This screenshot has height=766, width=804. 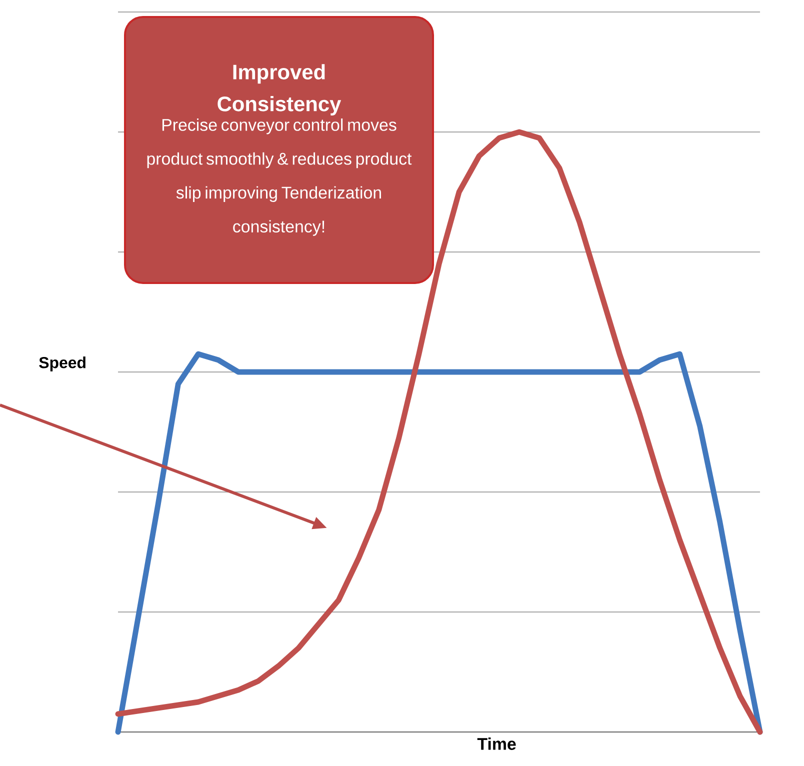 What do you see at coordinates (62, 364) in the screenshot?
I see `y-axis-title: Speed` at bounding box center [62, 364].